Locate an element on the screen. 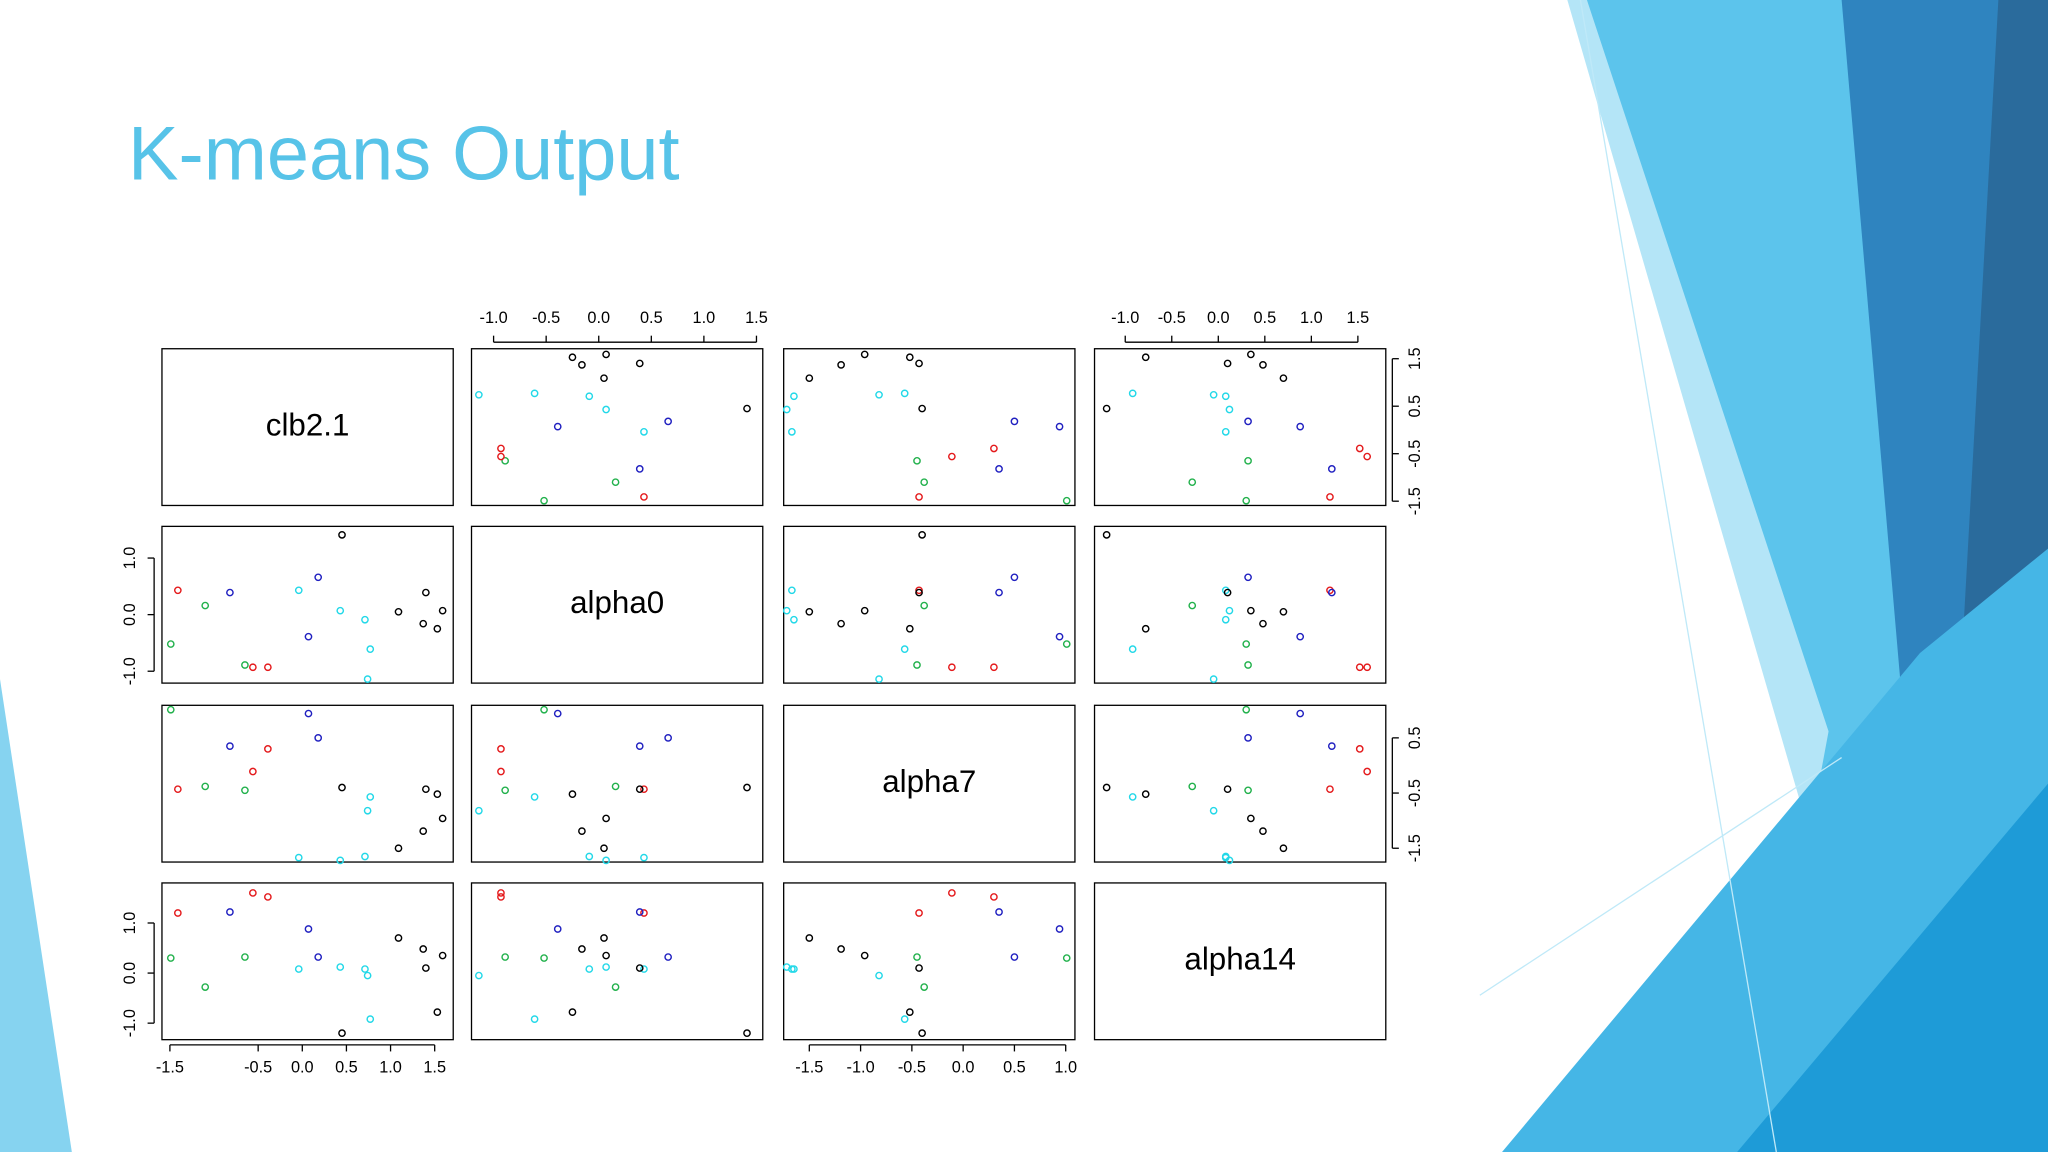 This screenshot has height=1152, width=2048. x-tick-label: -1.0 is located at coordinates (1125, 318).